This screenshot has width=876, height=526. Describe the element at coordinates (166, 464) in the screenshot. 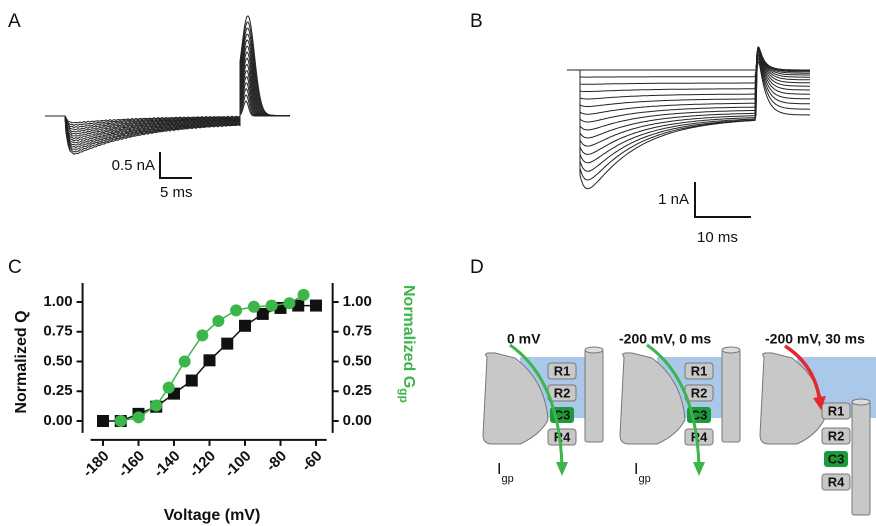

I see `x-tick-label: -140` at that location.